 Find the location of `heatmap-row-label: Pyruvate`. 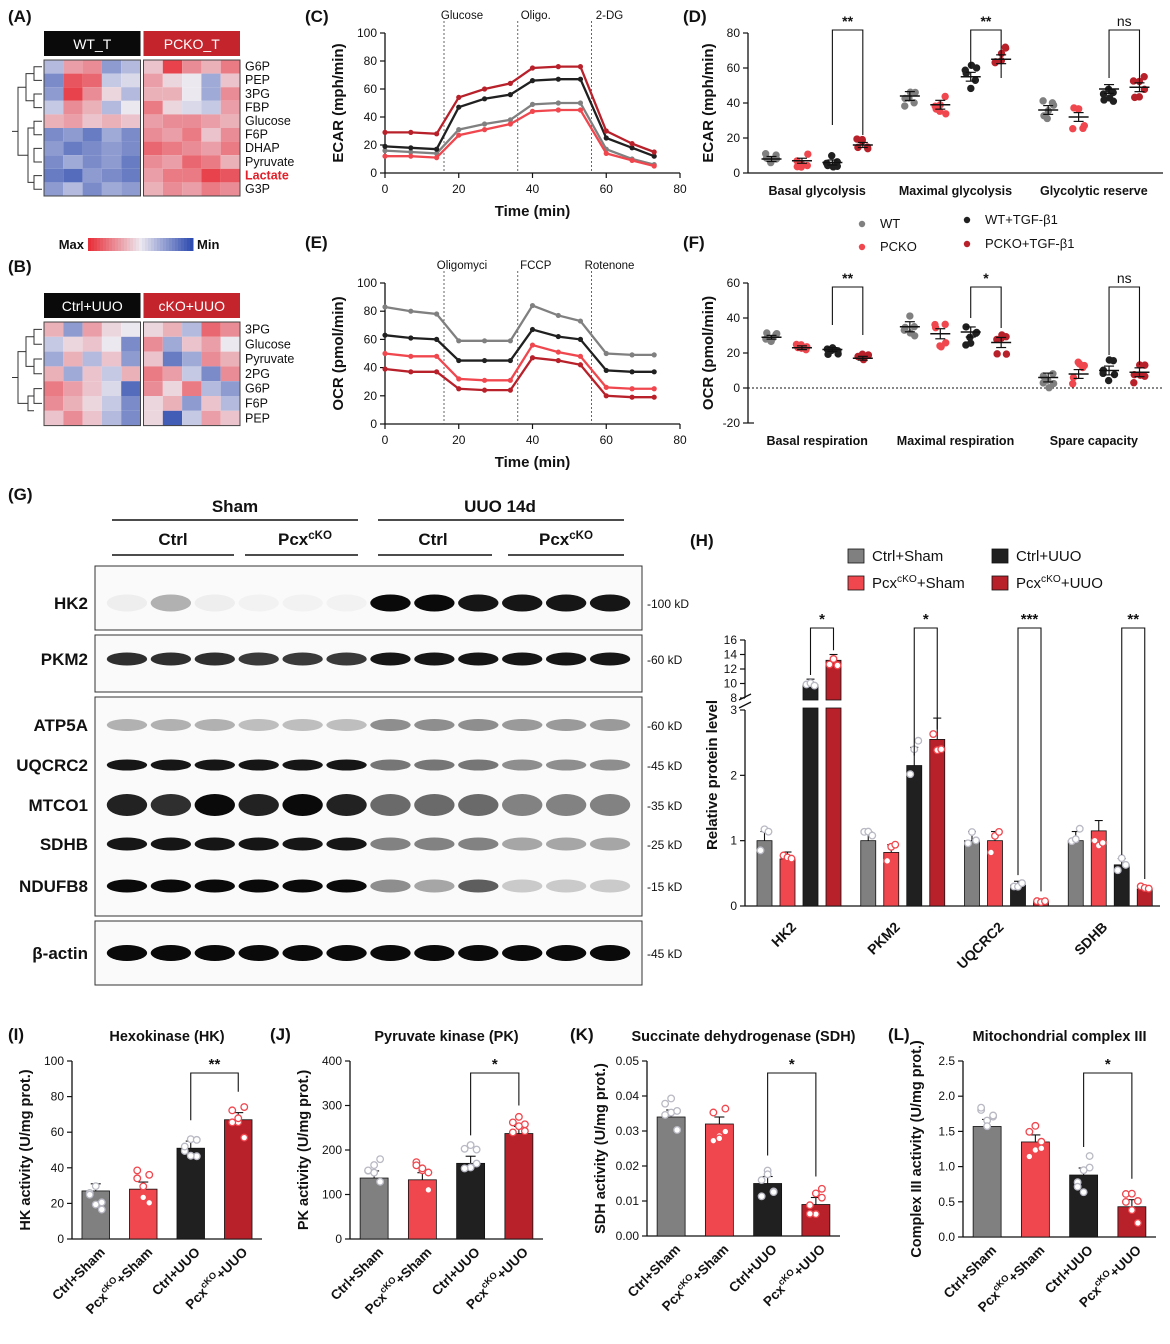

heatmap-row-label: Pyruvate is located at coordinates (269, 162).